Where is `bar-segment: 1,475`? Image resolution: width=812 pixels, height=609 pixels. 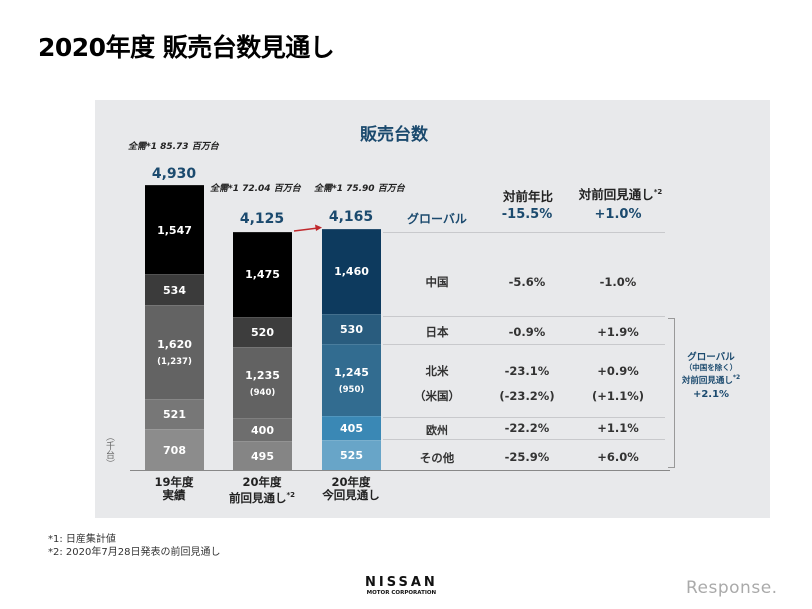
bar-segment: 1,475 is located at coordinates (262, 274).